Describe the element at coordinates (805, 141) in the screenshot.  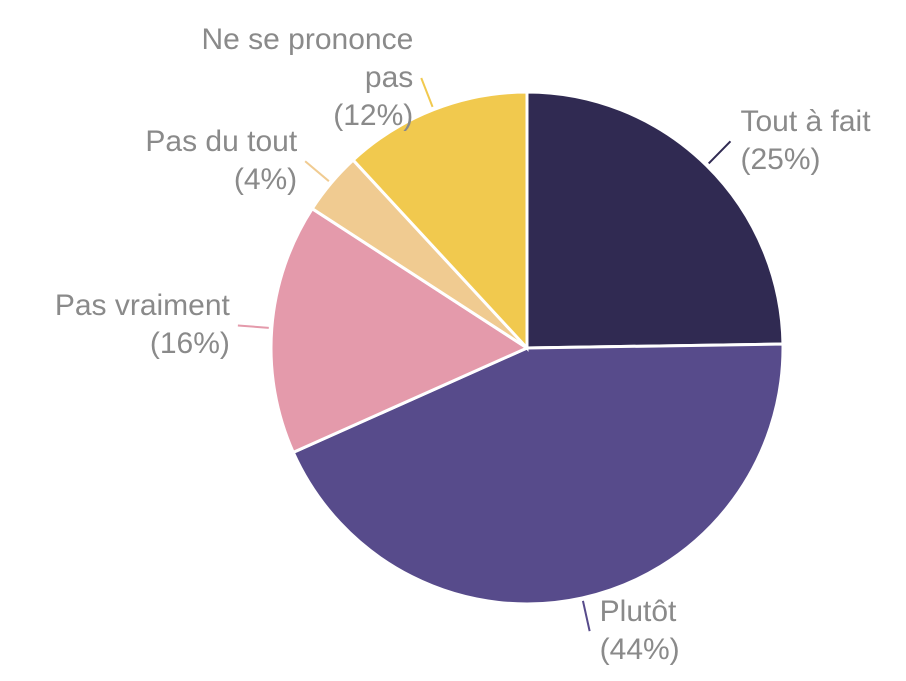
I see `slice-label: Tout à fait (25%)` at that location.